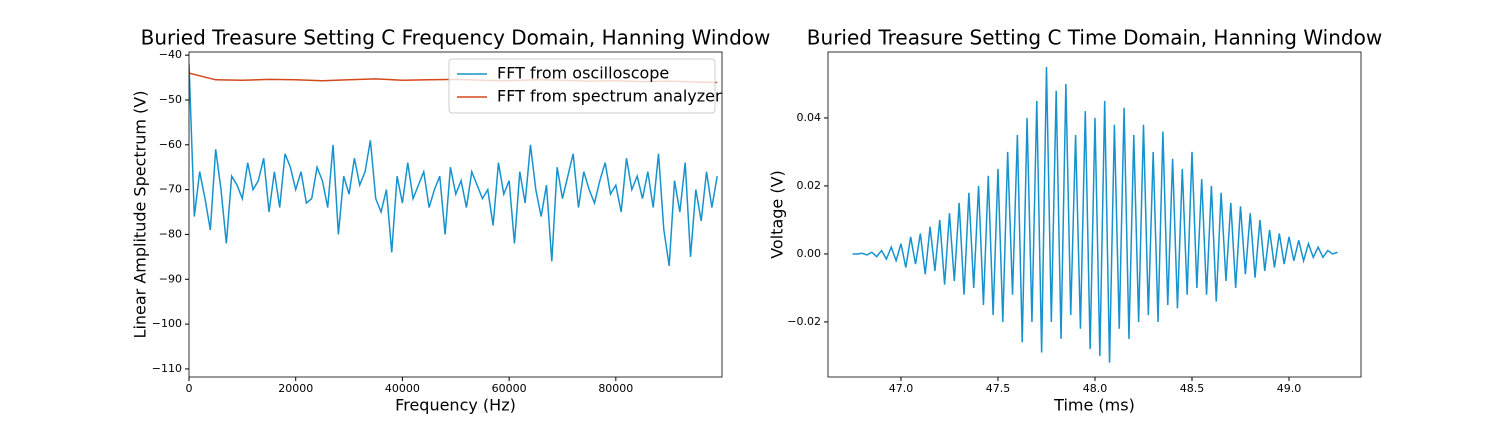 Image resolution: width=1512 pixels, height=432 pixels. Describe the element at coordinates (170, 278) in the screenshot. I see `y-tick-label: −90` at that location.